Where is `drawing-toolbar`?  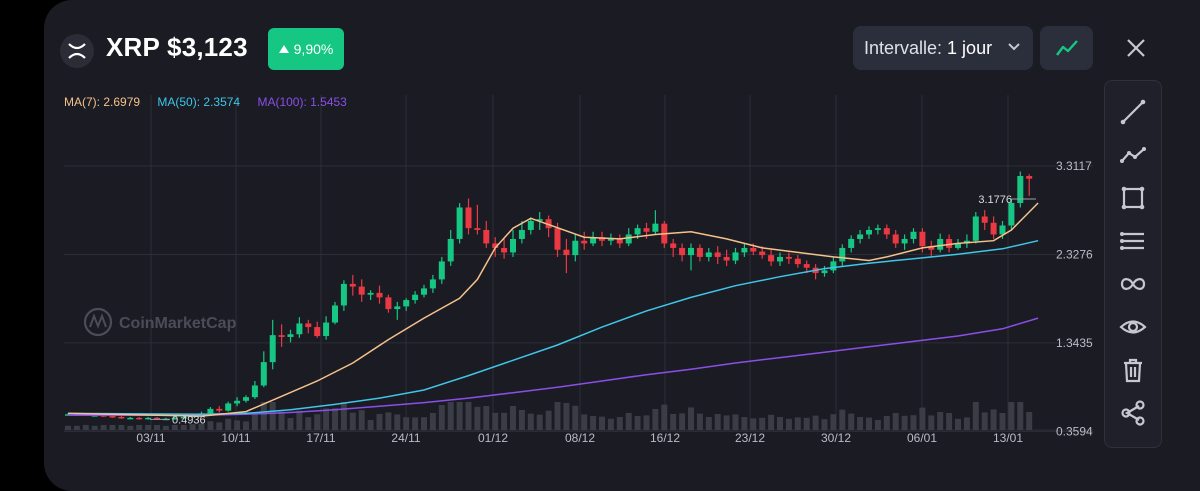 drawing-toolbar is located at coordinates (1133, 264).